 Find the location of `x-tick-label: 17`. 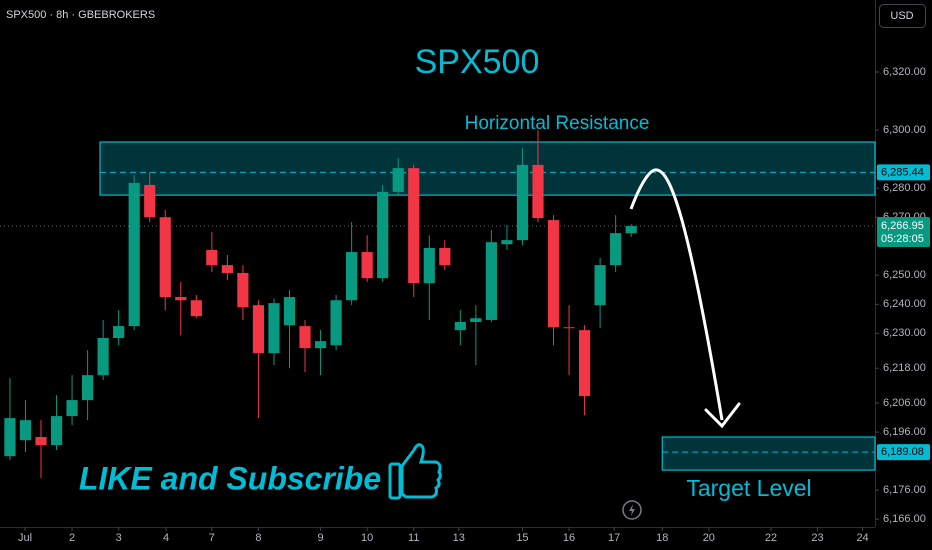

x-tick-label: 17 is located at coordinates (614, 538).